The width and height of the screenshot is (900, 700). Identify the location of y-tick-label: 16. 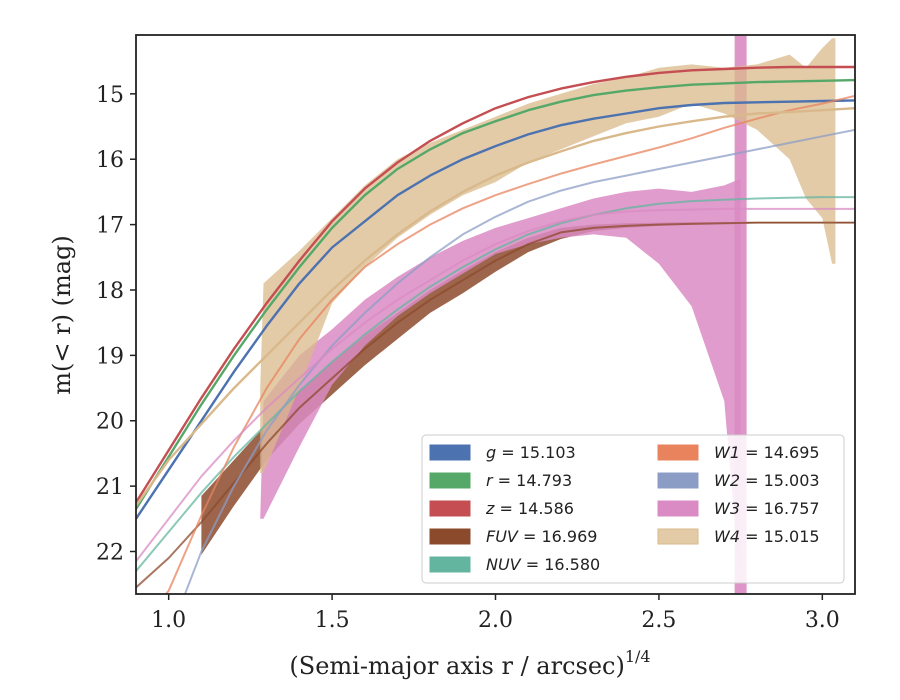
(110, 160).